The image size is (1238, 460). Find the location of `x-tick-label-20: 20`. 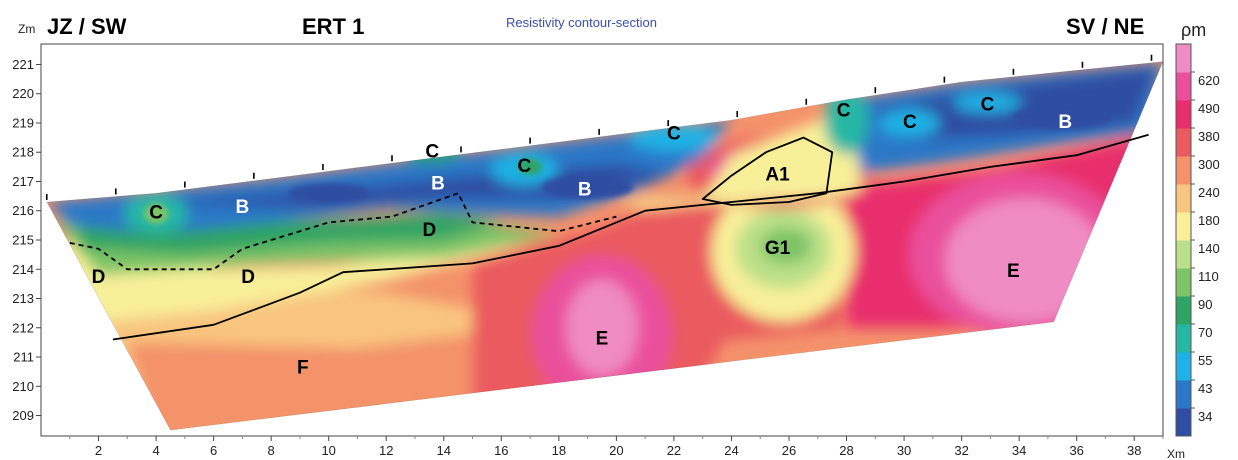

x-tick-label-20: 20 is located at coordinates (616, 450).